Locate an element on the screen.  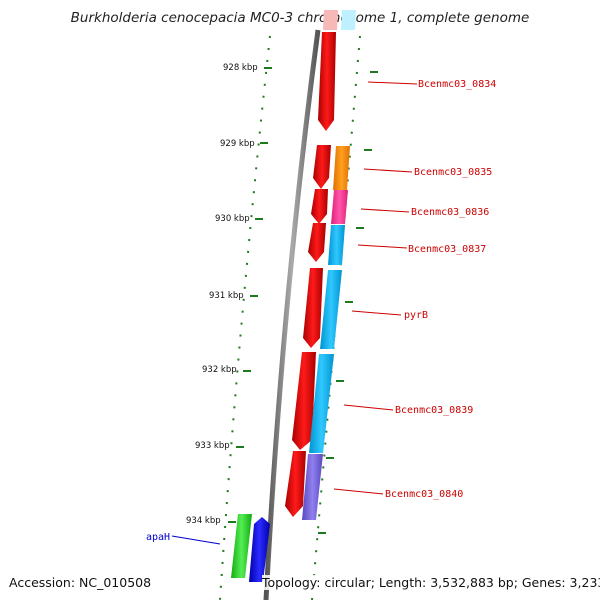
partner-track is located at coordinates (326, 276).